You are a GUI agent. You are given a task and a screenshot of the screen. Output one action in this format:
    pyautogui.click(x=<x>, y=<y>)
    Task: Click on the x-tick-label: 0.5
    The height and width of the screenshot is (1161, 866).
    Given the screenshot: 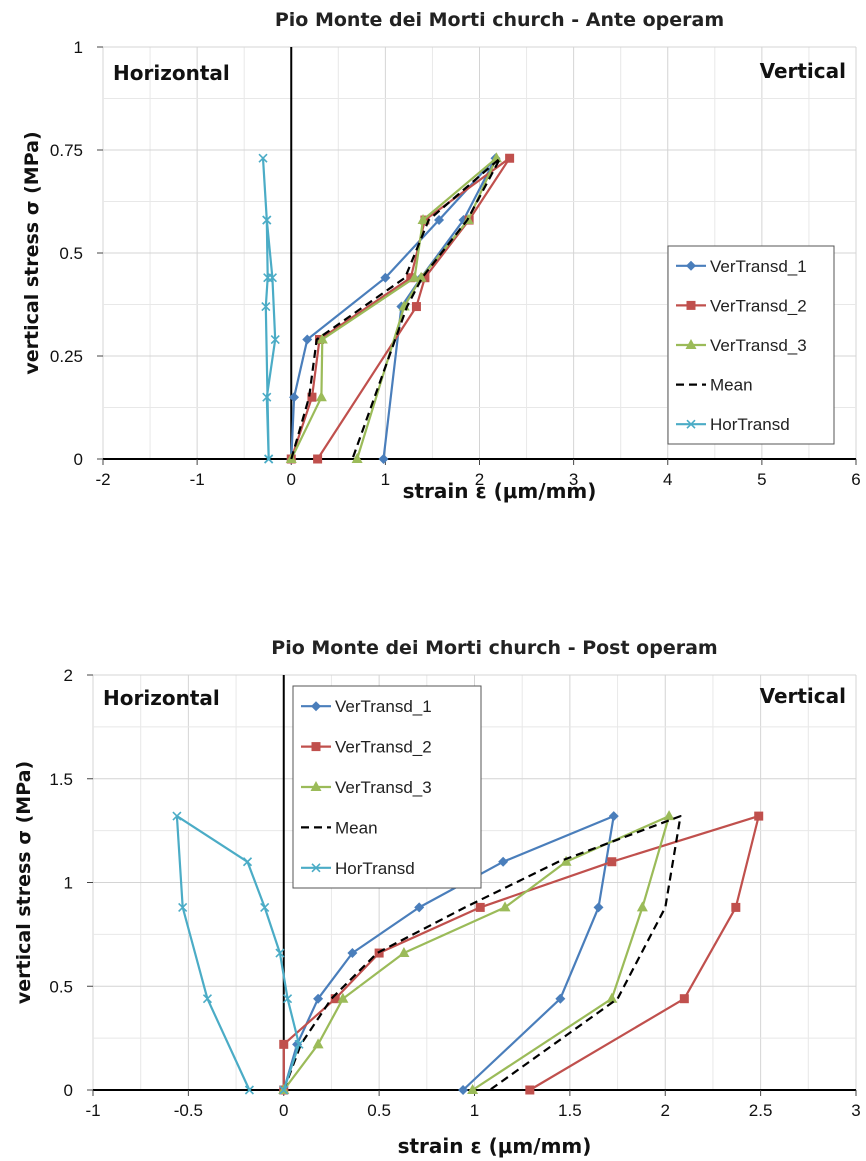 What is the action you would take?
    pyautogui.click(x=379, y=1110)
    